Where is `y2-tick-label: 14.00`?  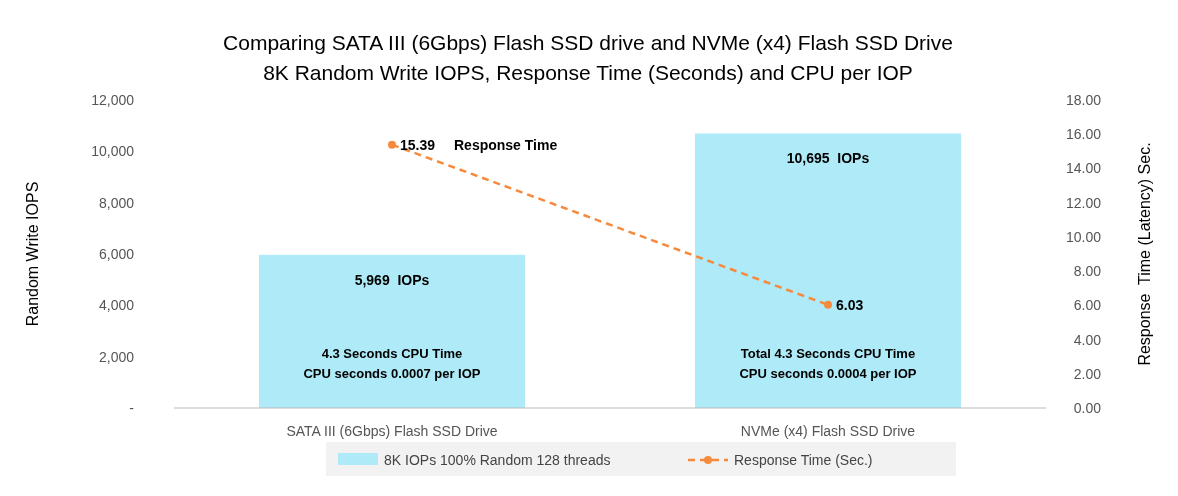 y2-tick-label: 14.00 is located at coordinates (1083, 168).